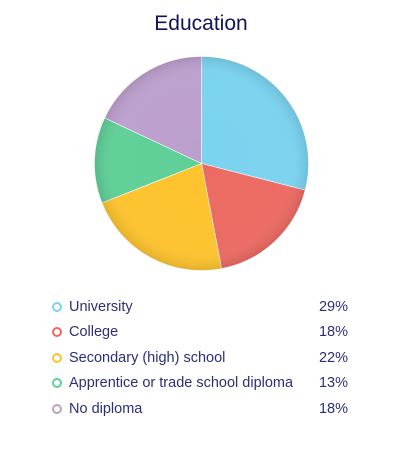 This screenshot has width=402, height=459. I want to click on legend-item: College 18%, so click(200, 333).